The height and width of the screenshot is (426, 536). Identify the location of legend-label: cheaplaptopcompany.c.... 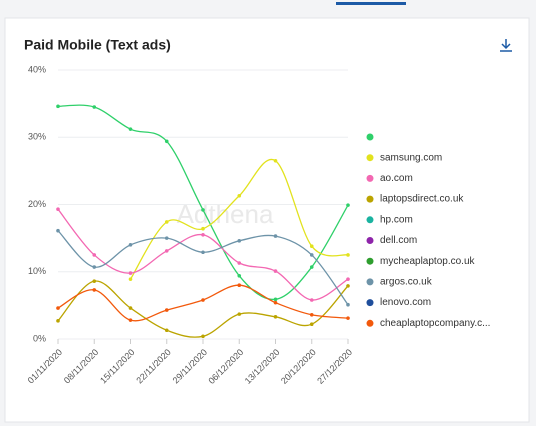
(435, 323).